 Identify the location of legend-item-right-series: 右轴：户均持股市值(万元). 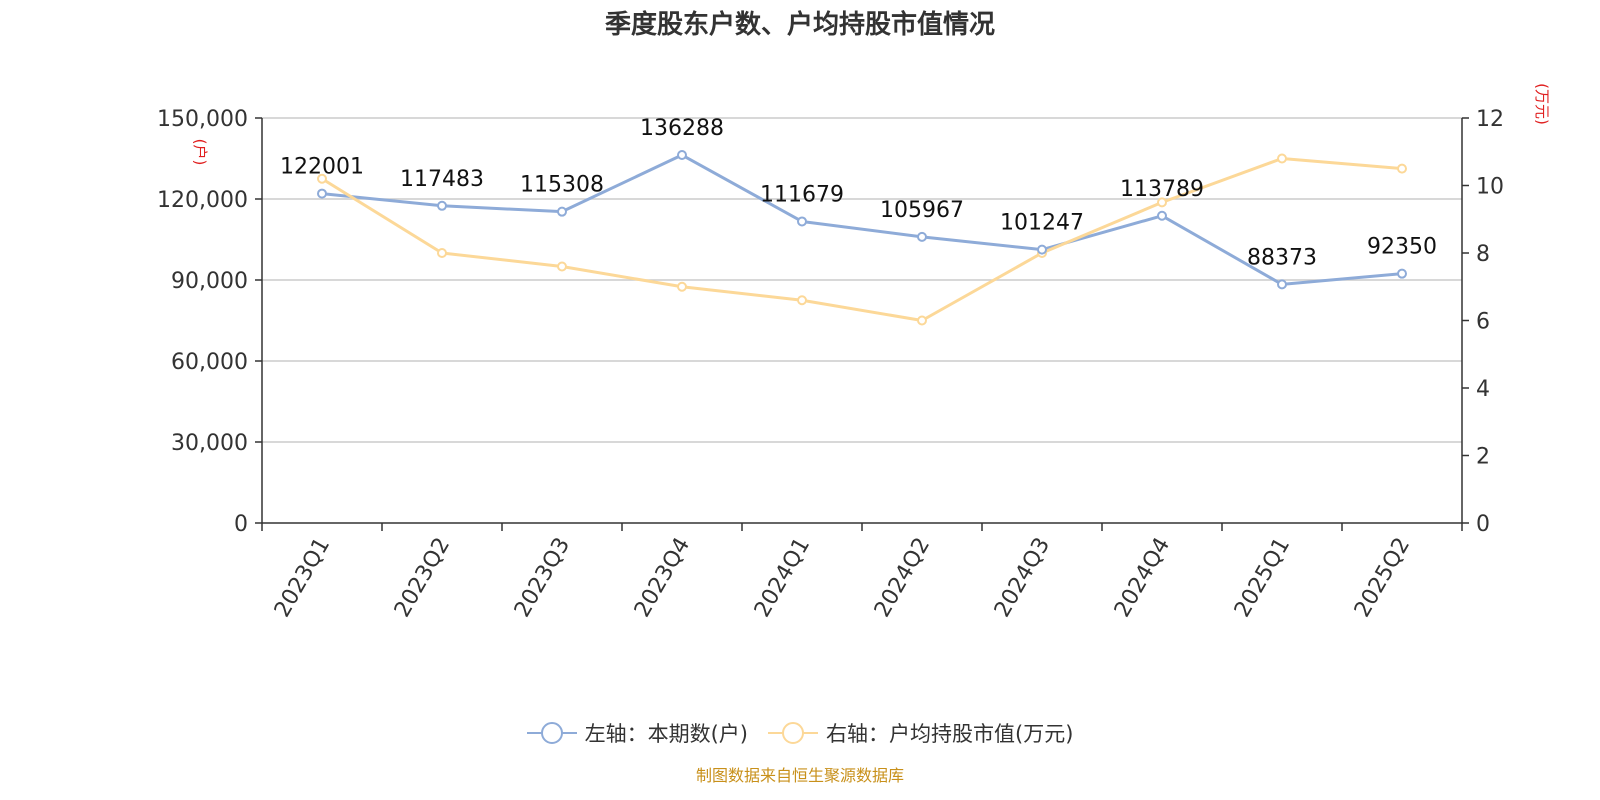
(920, 733).